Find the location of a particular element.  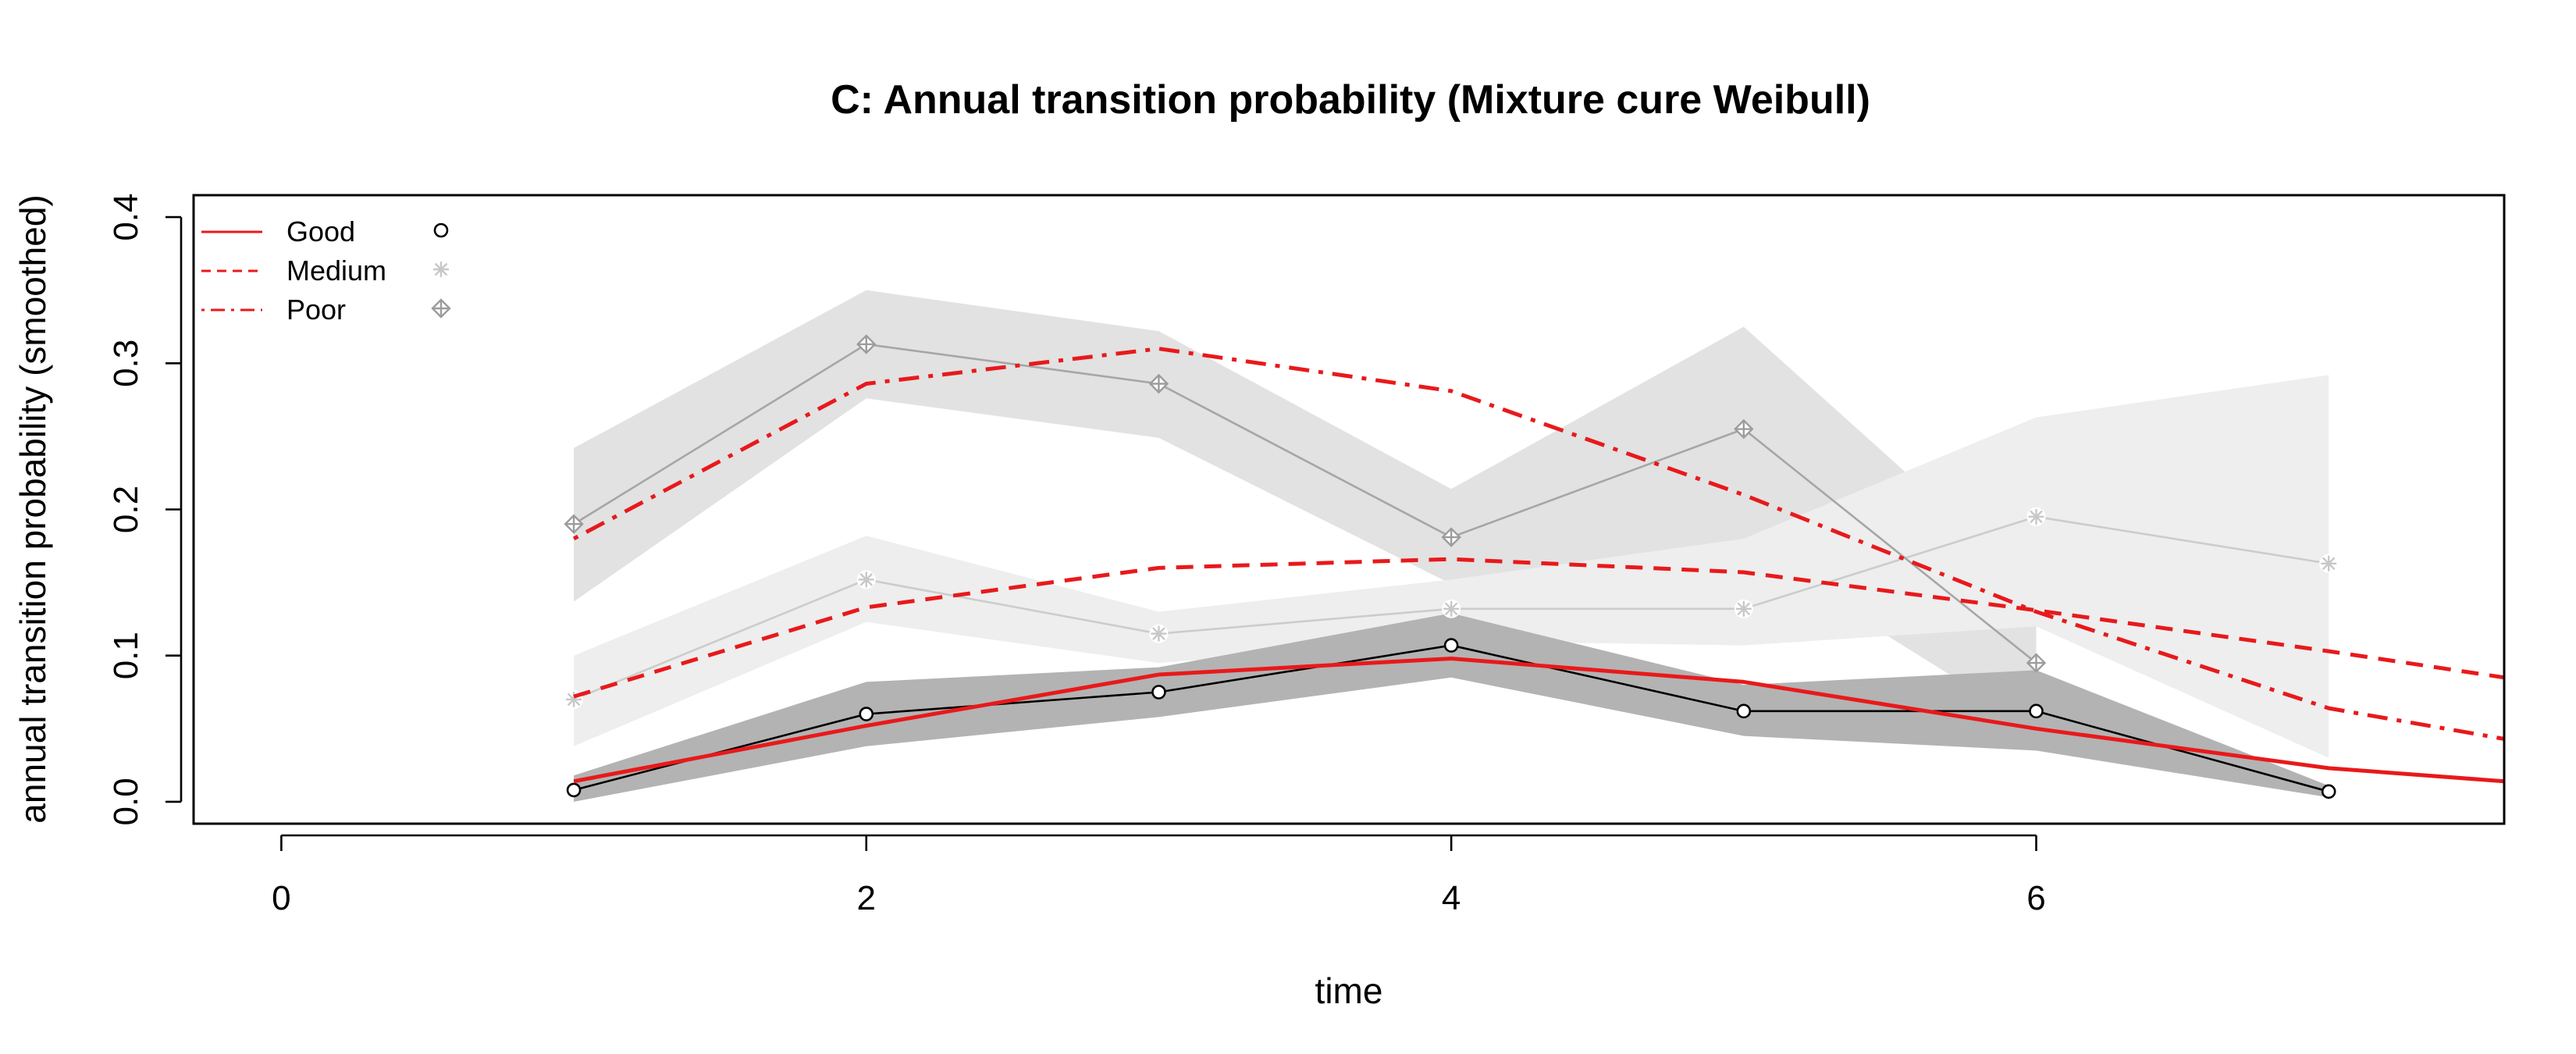

fitted-curve-medium is located at coordinates (1538, 628).